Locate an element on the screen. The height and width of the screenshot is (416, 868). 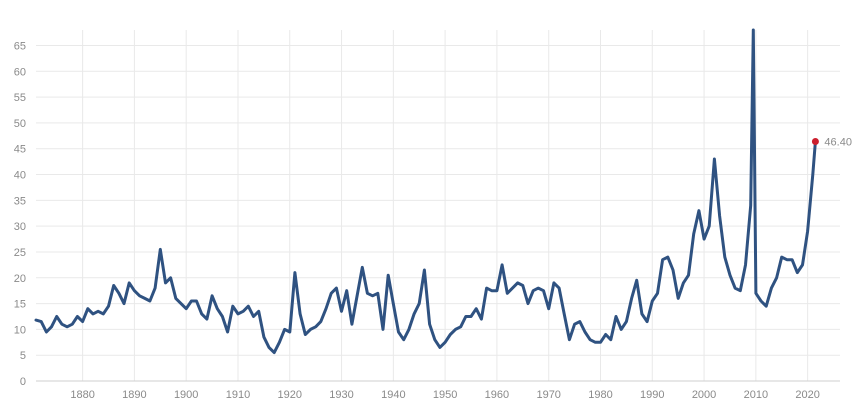
x-tick-label: 1950 is located at coordinates (445, 395).